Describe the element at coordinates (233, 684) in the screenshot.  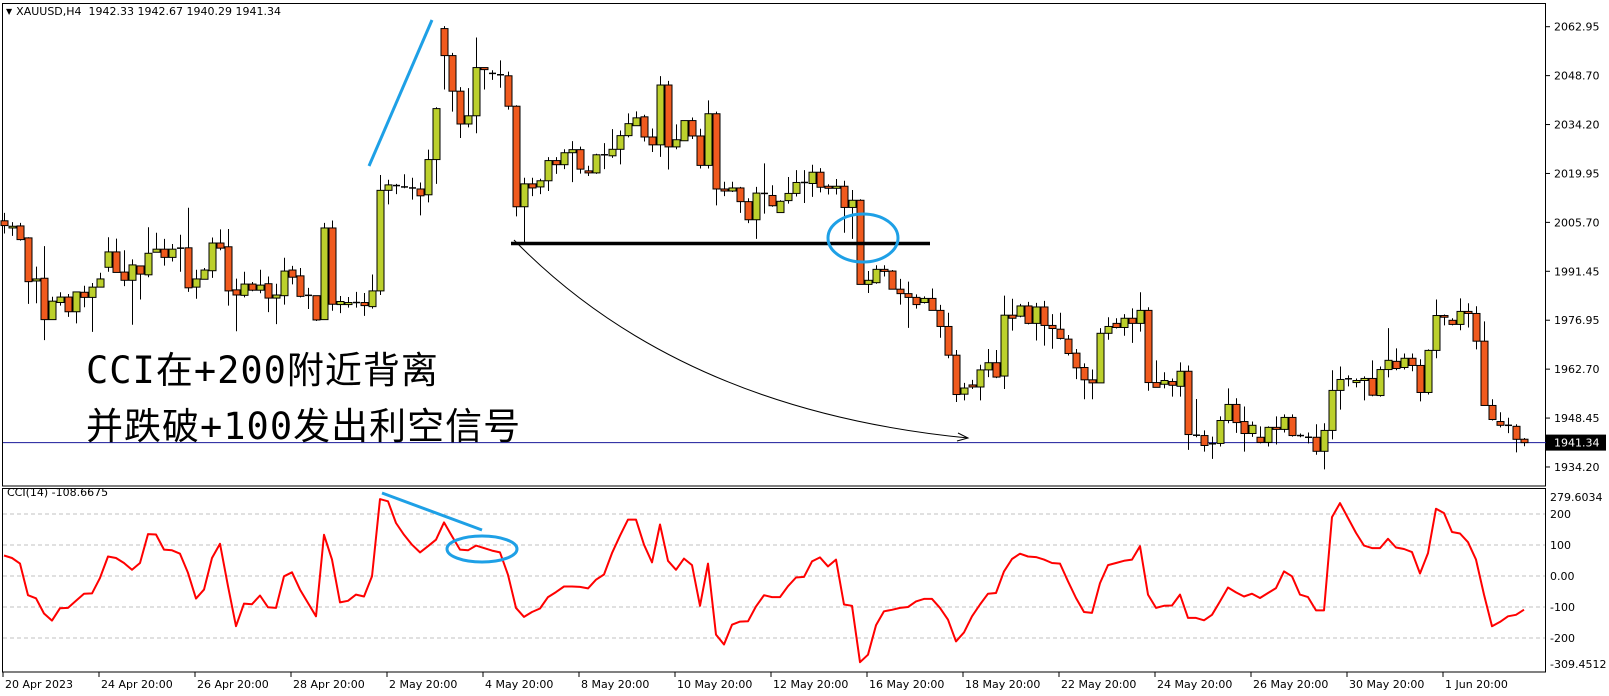
I see `time-tick-label: 26 Apr 20:00` at that location.